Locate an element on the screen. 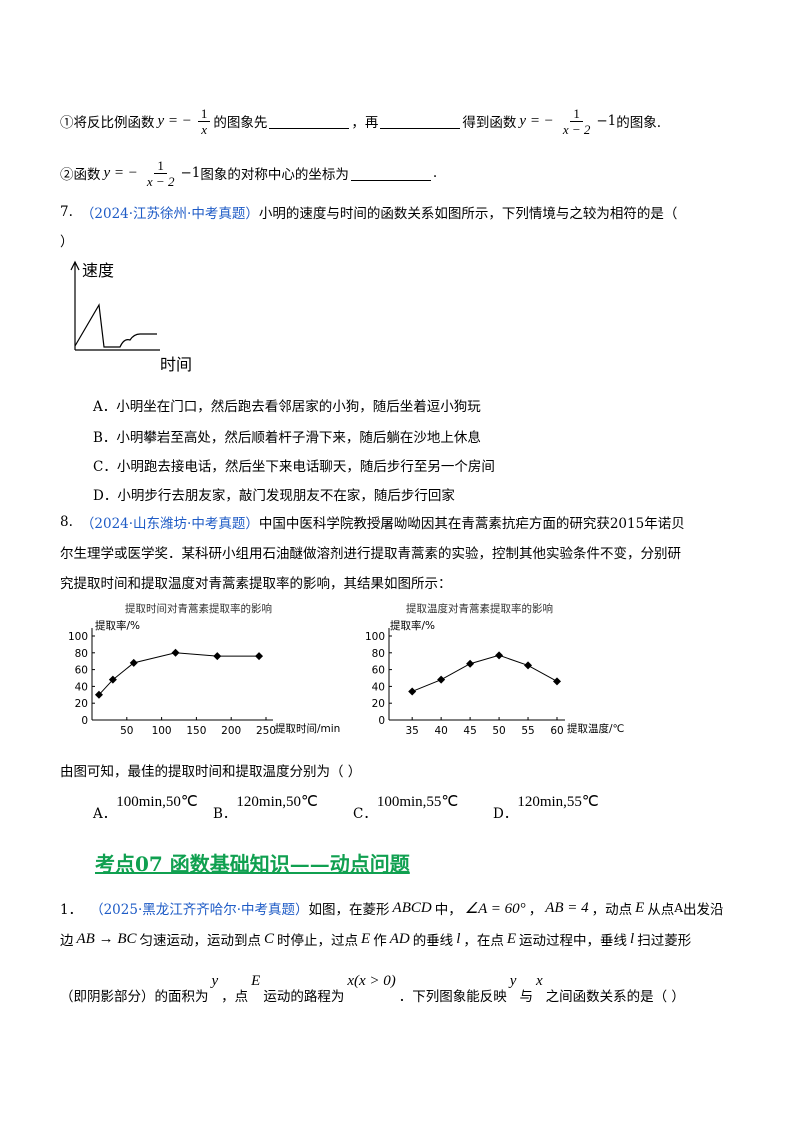  y-tick-label: 40 is located at coordinates (378, 687).